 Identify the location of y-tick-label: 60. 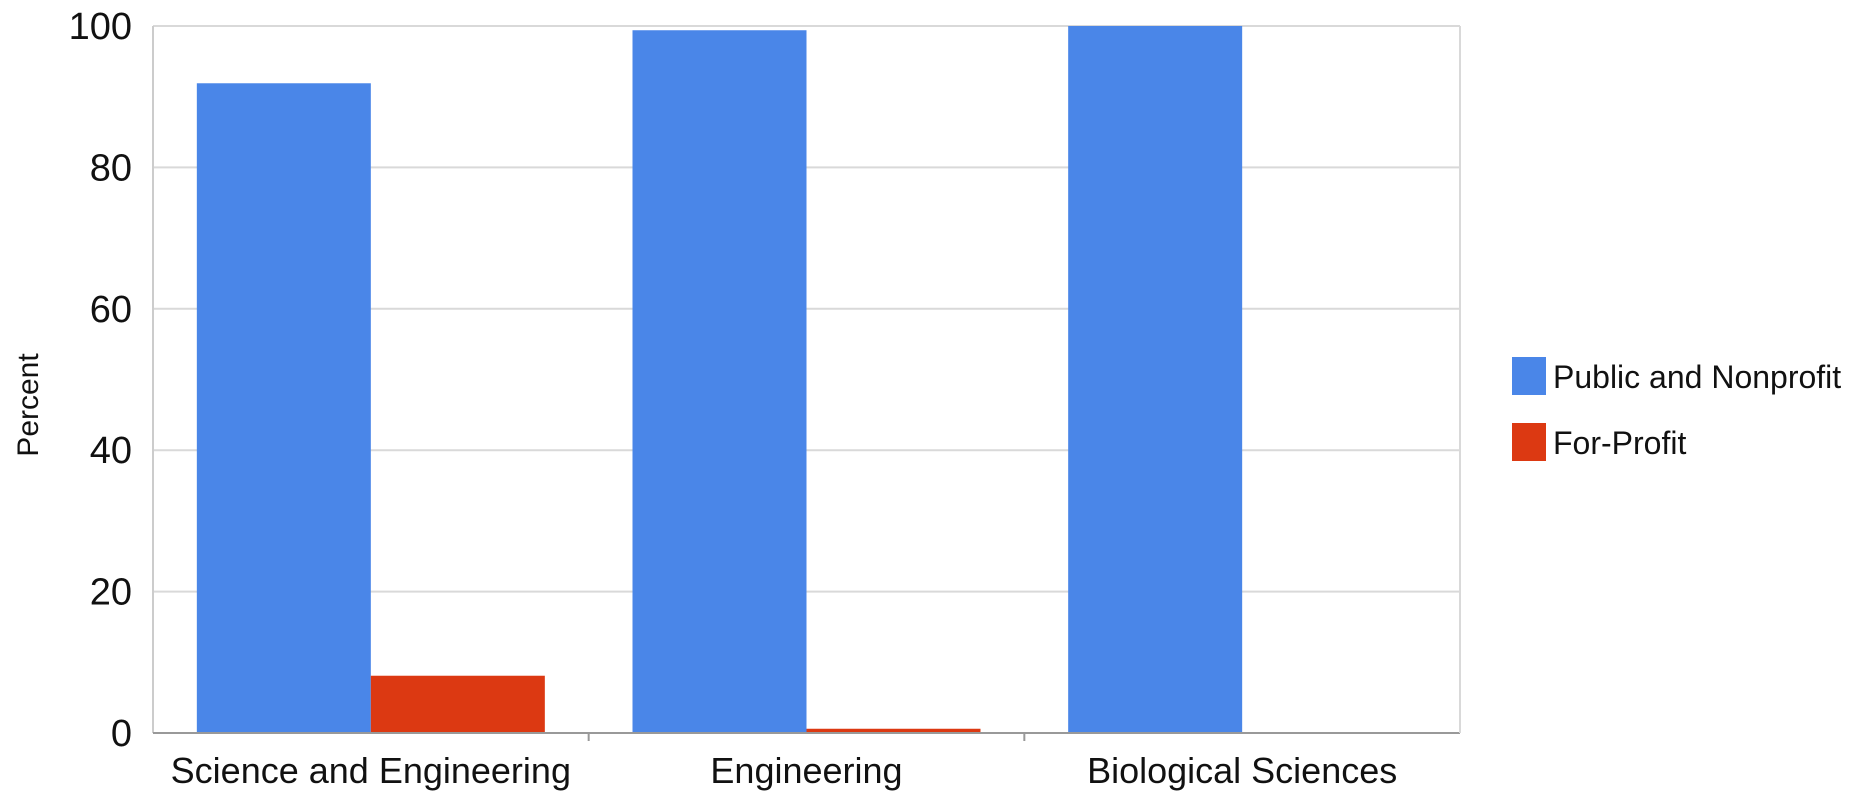
(111, 310).